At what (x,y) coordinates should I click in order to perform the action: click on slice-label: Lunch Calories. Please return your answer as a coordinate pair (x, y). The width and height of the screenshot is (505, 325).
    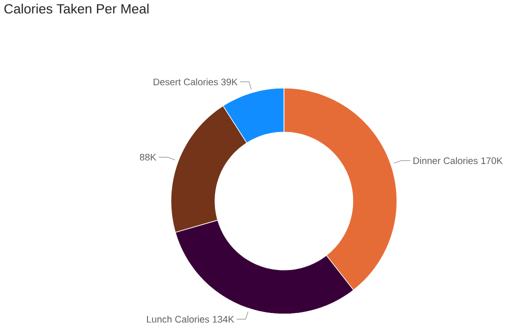
    Looking at the image, I should click on (178, 319).